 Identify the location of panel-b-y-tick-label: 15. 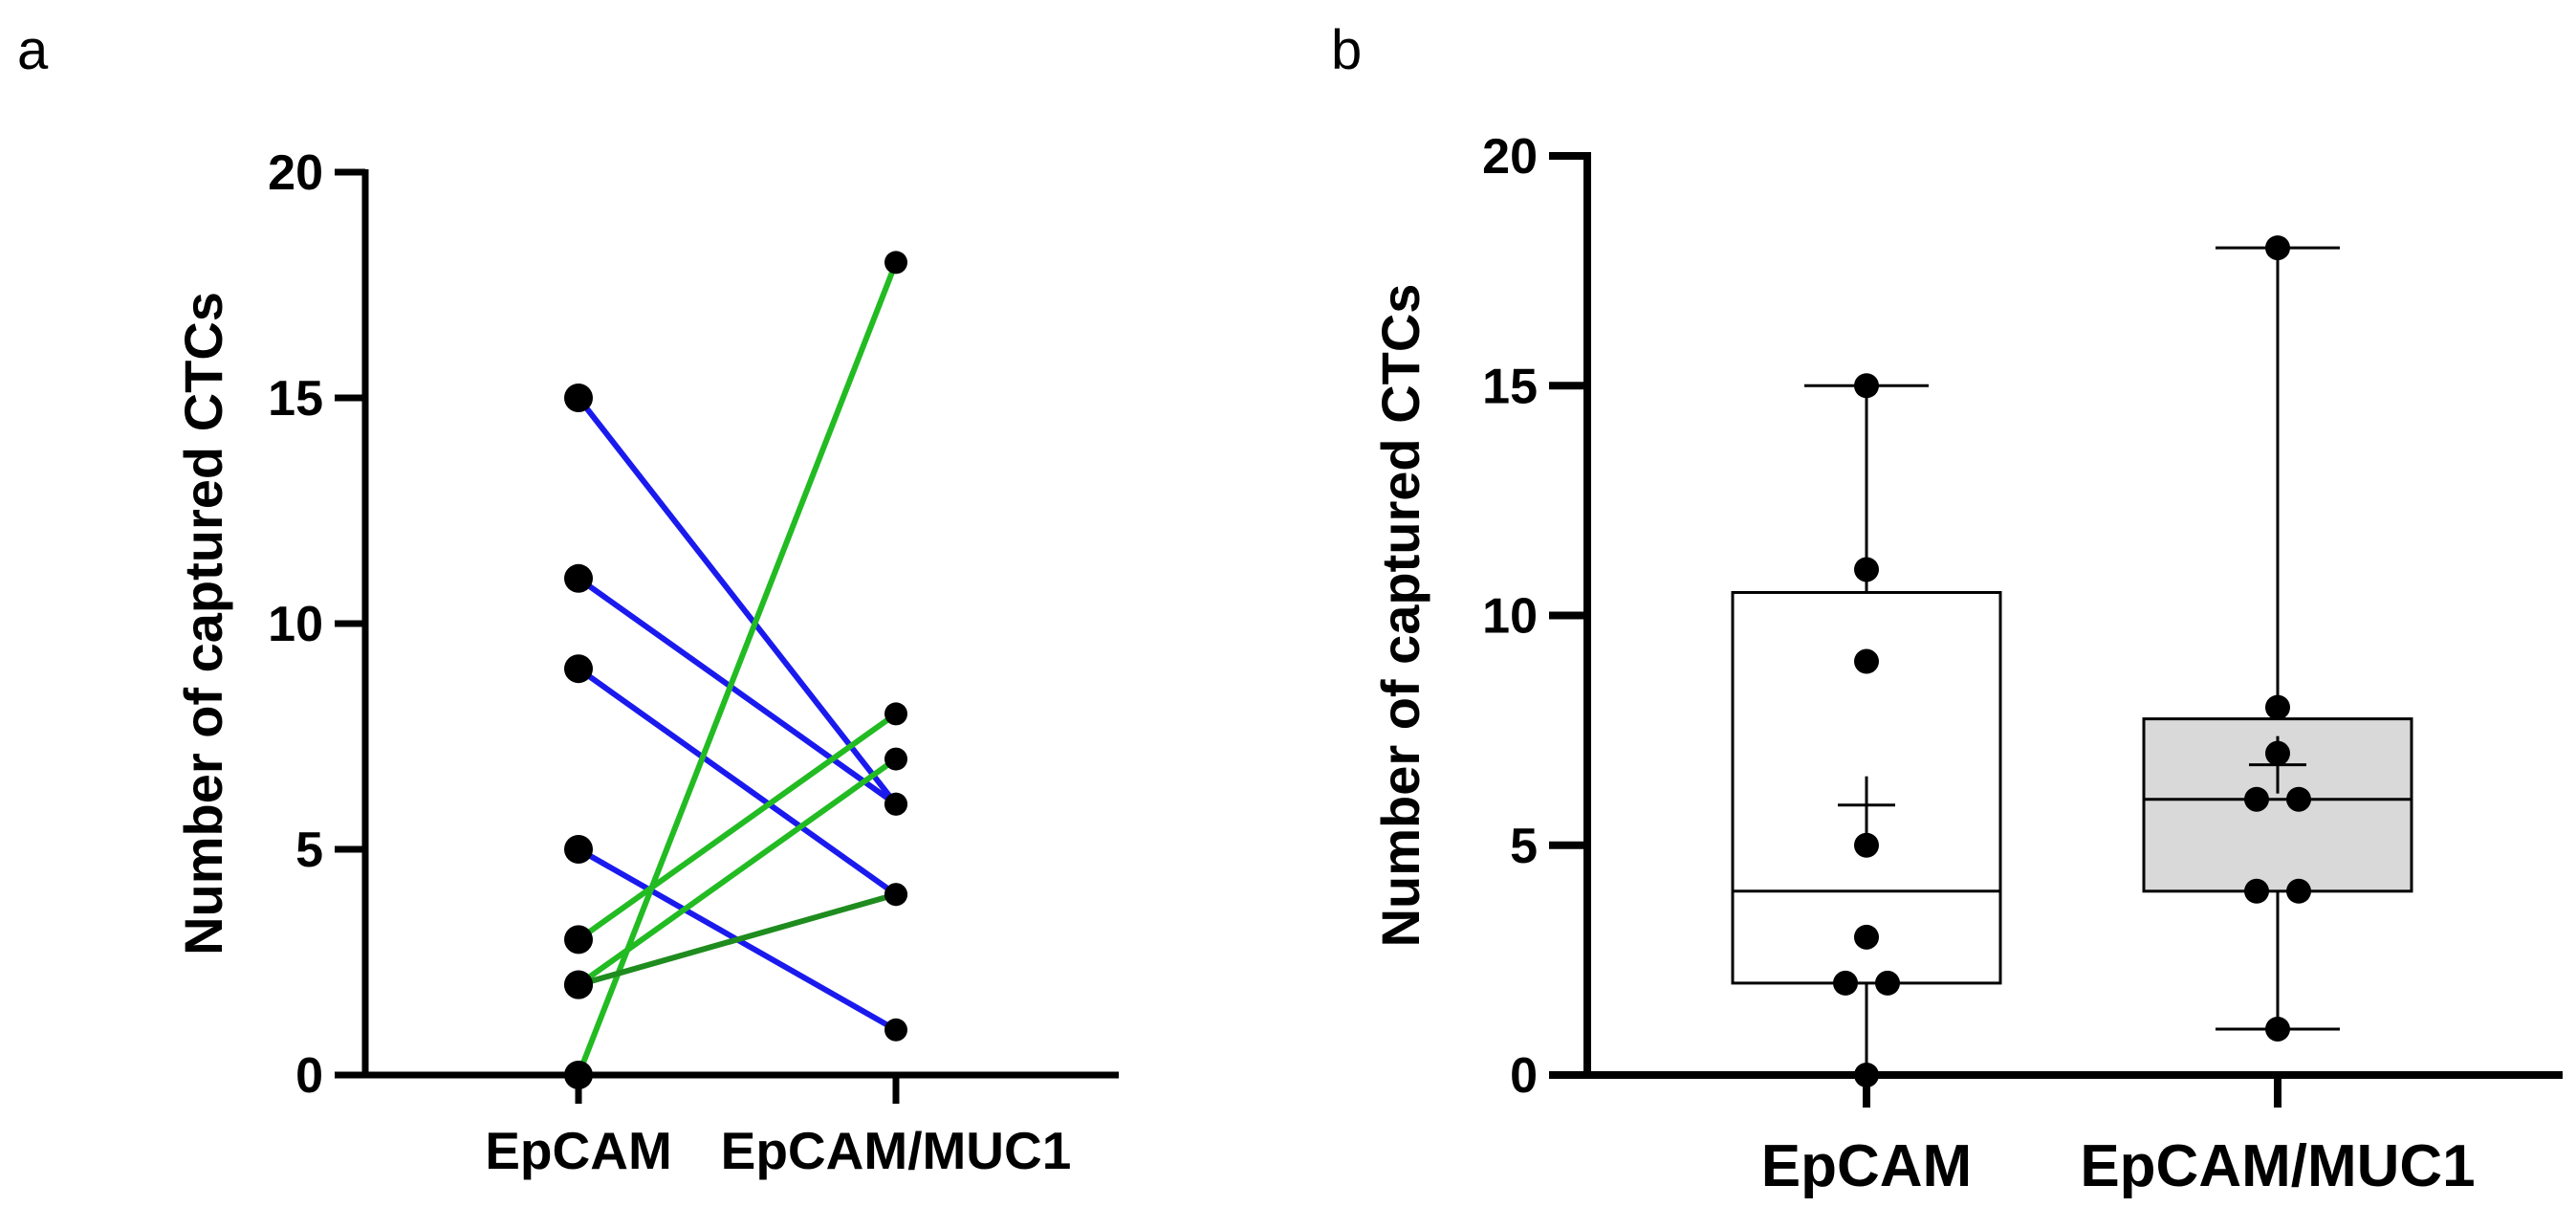
(1510, 386).